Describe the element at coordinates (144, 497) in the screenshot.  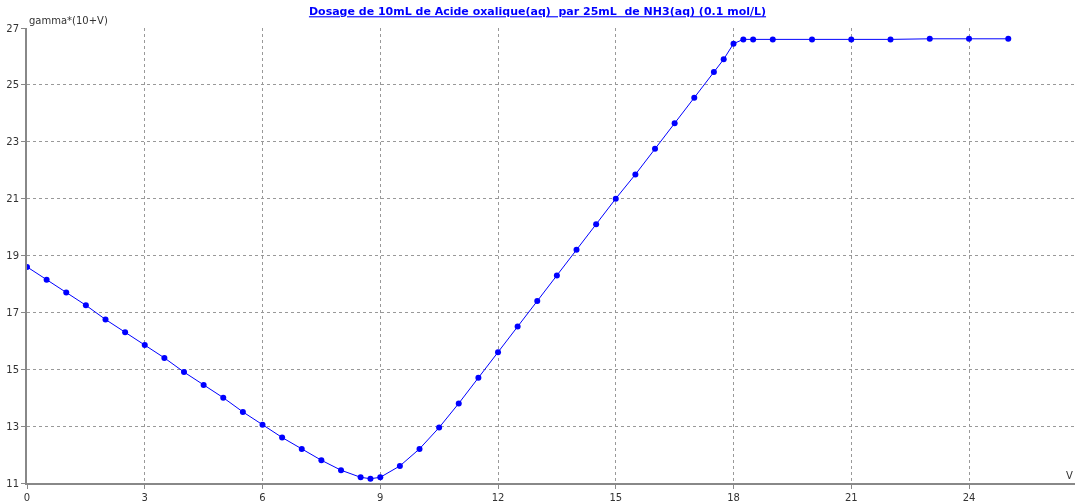
I see `x-tick-label: 3` at that location.